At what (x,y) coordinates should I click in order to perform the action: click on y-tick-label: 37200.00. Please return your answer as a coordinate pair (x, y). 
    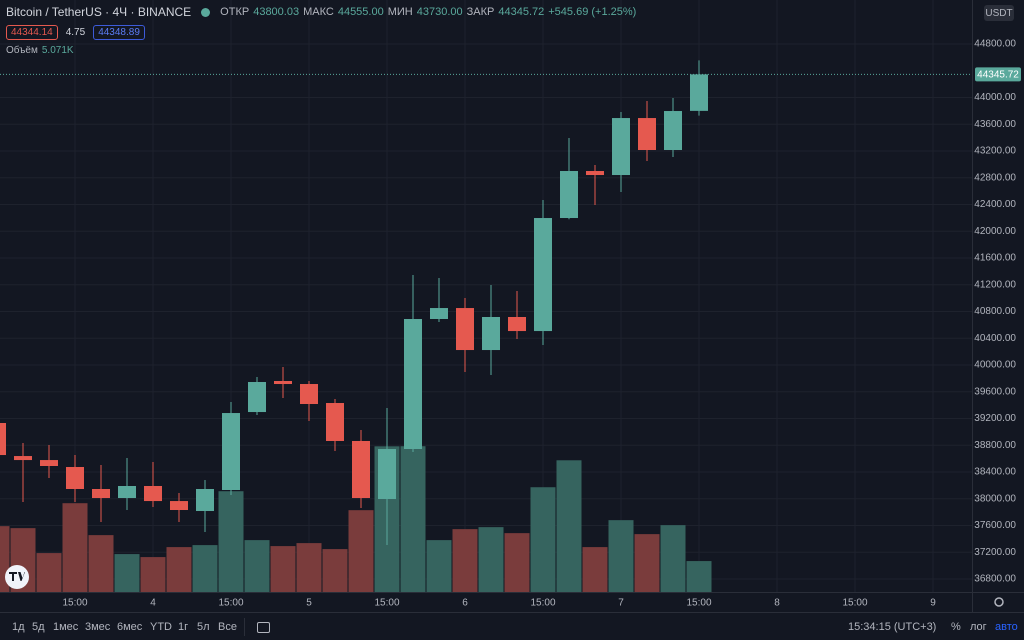
    Looking at the image, I should click on (995, 552).